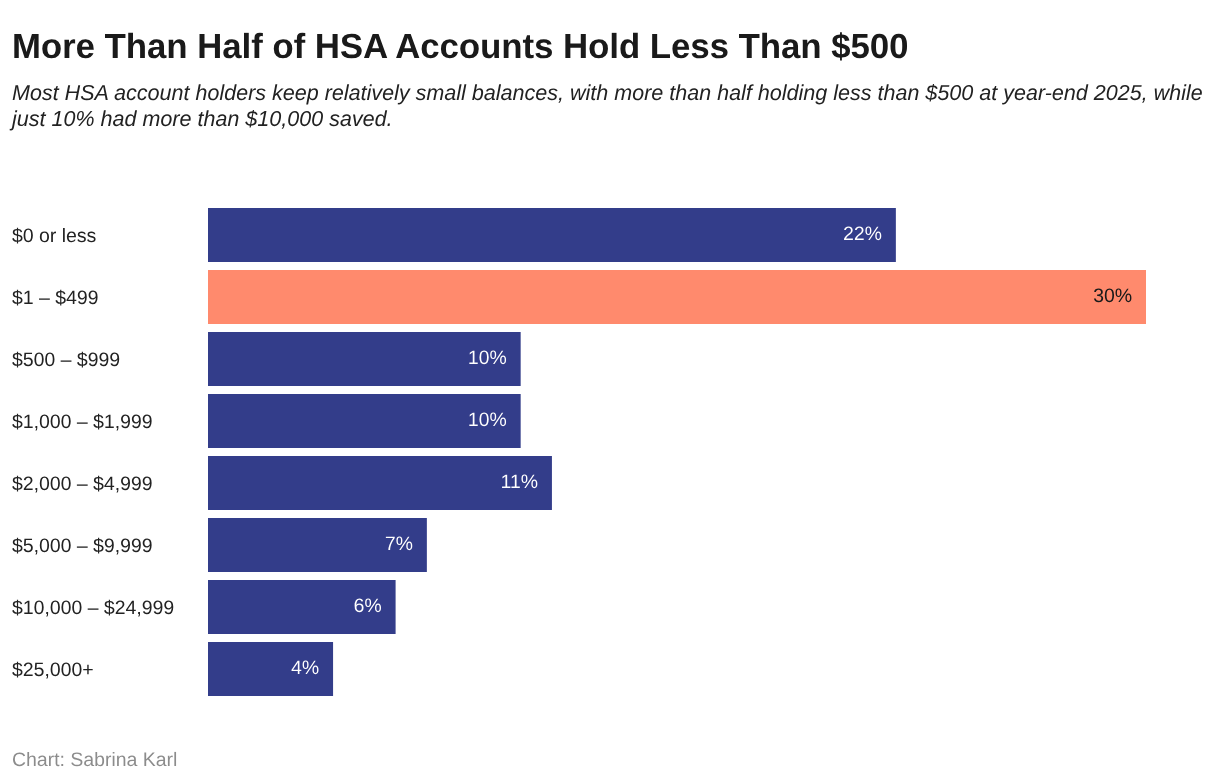  Describe the element at coordinates (93, 608) in the screenshot. I see `y-tick-label: $10,000 – $24,999` at that location.